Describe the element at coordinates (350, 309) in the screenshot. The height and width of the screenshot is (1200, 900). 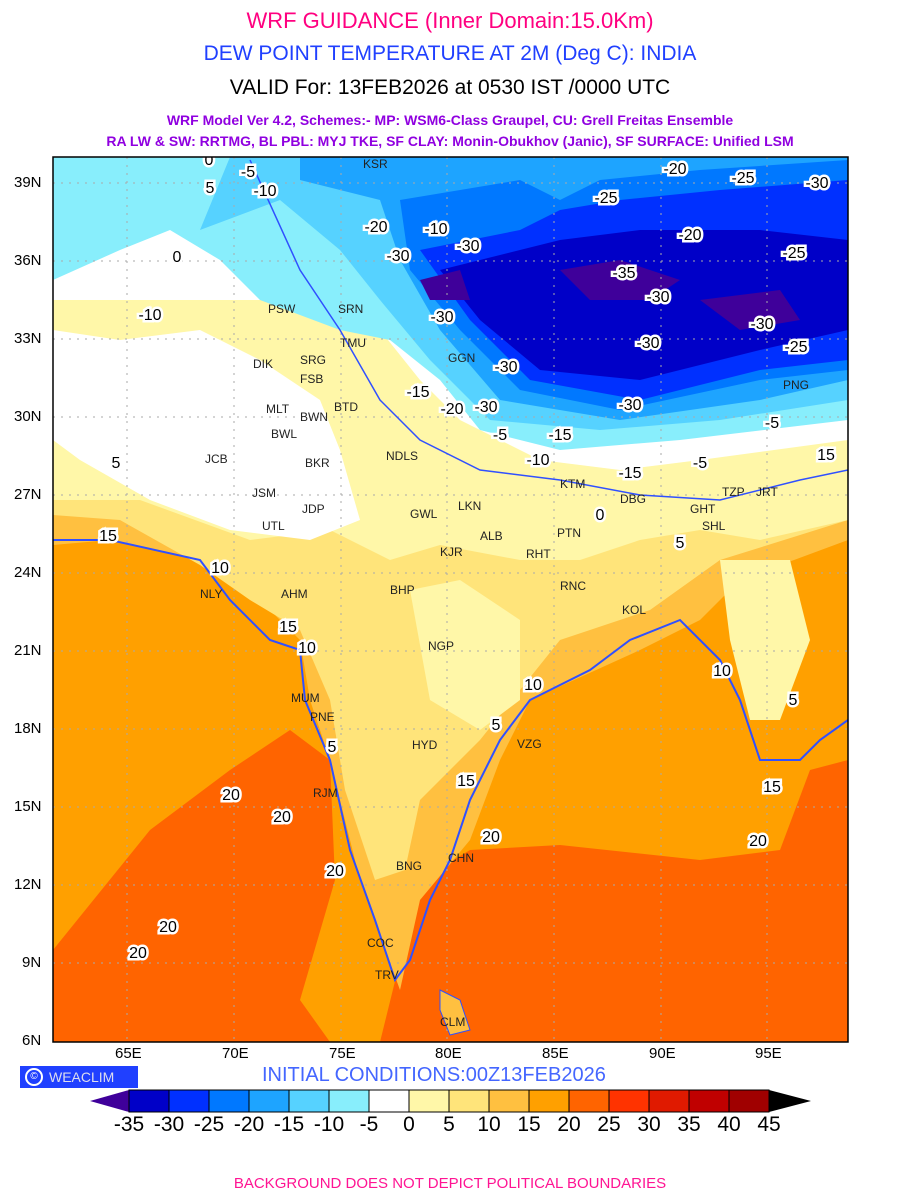
I see `city-label: SRN` at that location.